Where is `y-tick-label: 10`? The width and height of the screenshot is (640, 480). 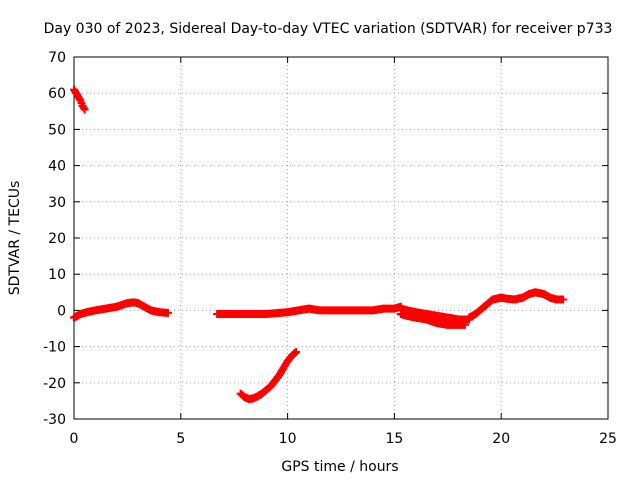 y-tick-label: 10 is located at coordinates (57, 275).